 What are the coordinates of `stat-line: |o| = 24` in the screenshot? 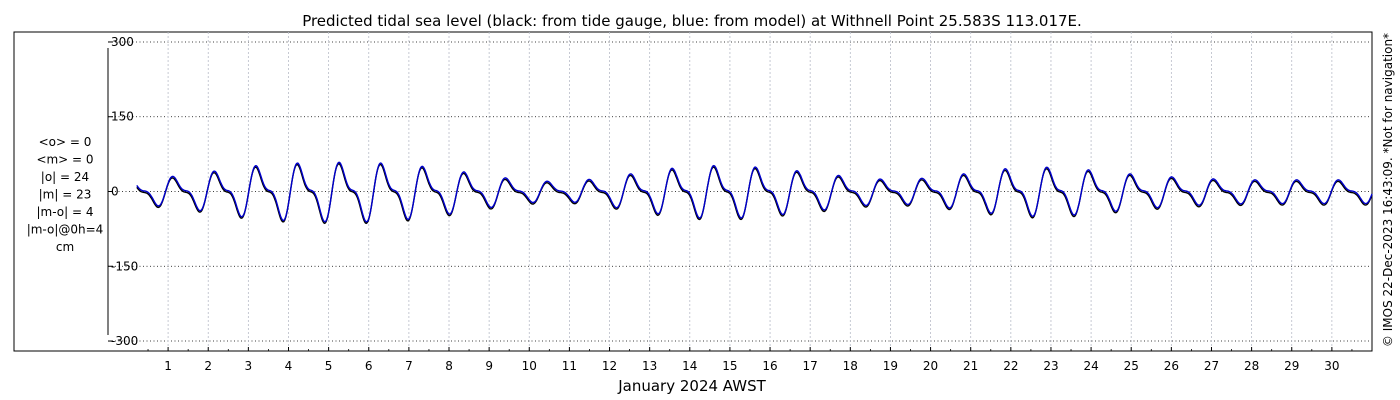 It's located at (65, 177).